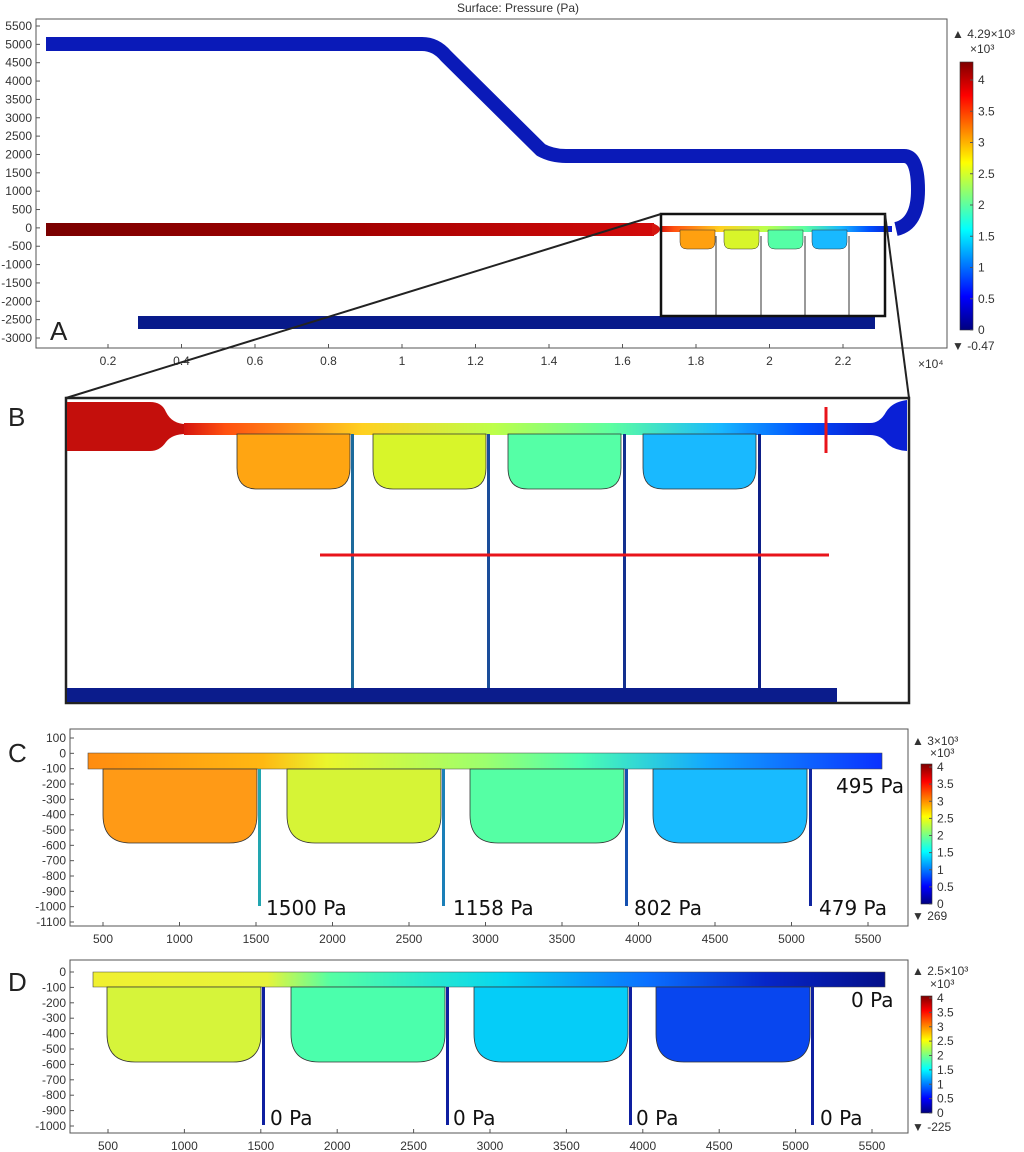 This screenshot has height=1152, width=1024. I want to click on panel-c-colorbar: ▲ 3×10³ ×10³ 4 3.5 3 2.5 2 1.5 1 0.5 0 ▼ 269, so click(935, 828).